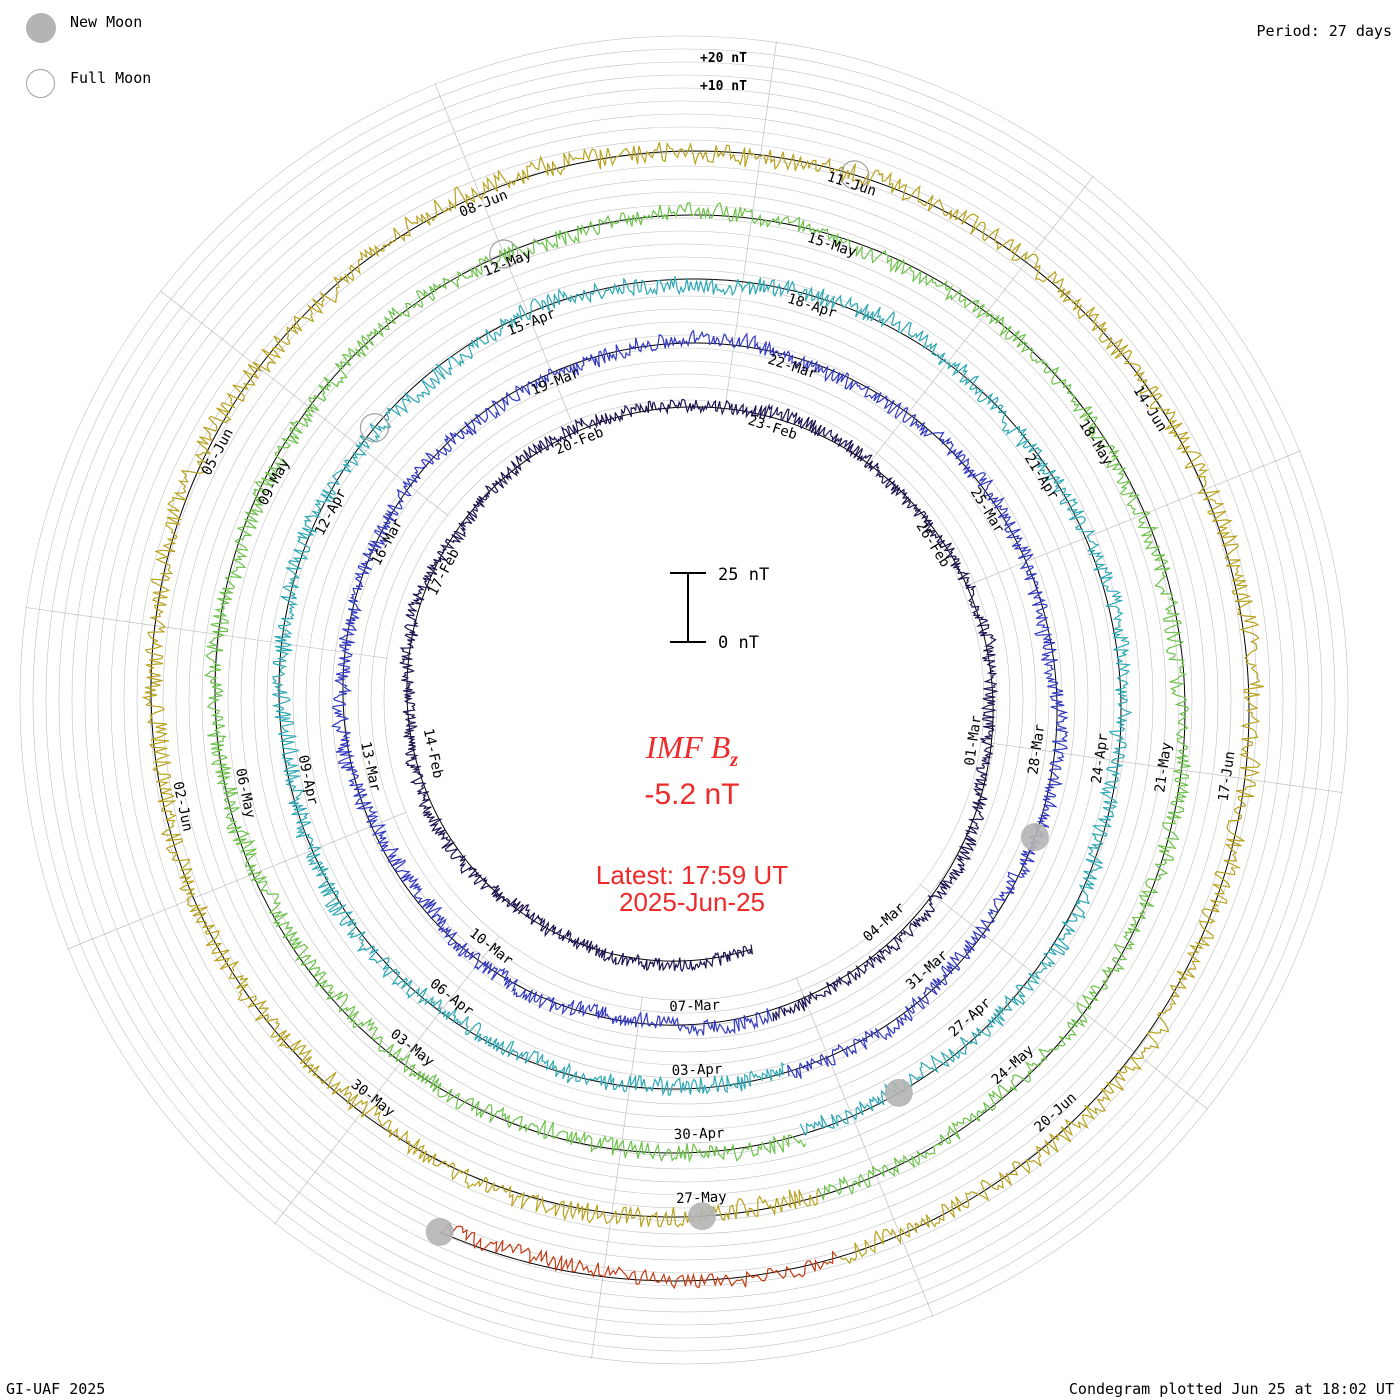 This screenshot has height=1400, width=1400. Describe the element at coordinates (694, 1007) in the screenshot. I see `date-label: 07-Mar` at that location.